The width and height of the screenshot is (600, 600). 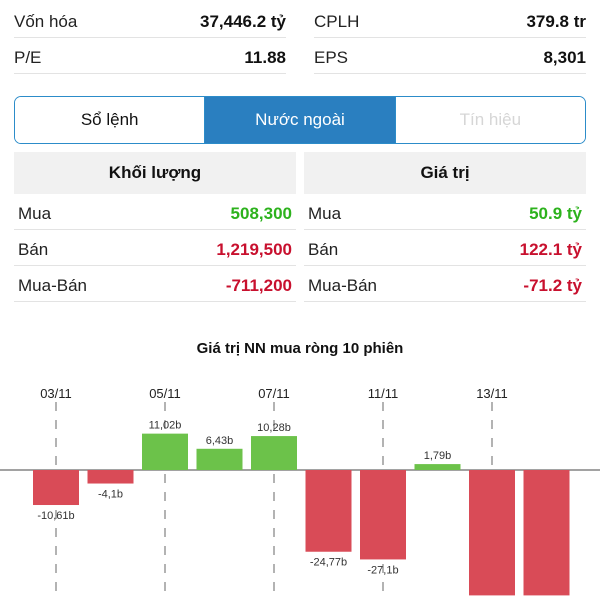 I want to click on x-tick-label: 13/11, so click(x=492, y=393).